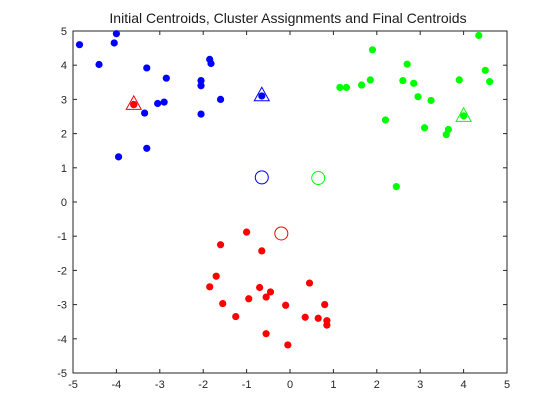 This screenshot has width=560, height=420. I want to click on y-tick-label: 3, so click(64, 100).